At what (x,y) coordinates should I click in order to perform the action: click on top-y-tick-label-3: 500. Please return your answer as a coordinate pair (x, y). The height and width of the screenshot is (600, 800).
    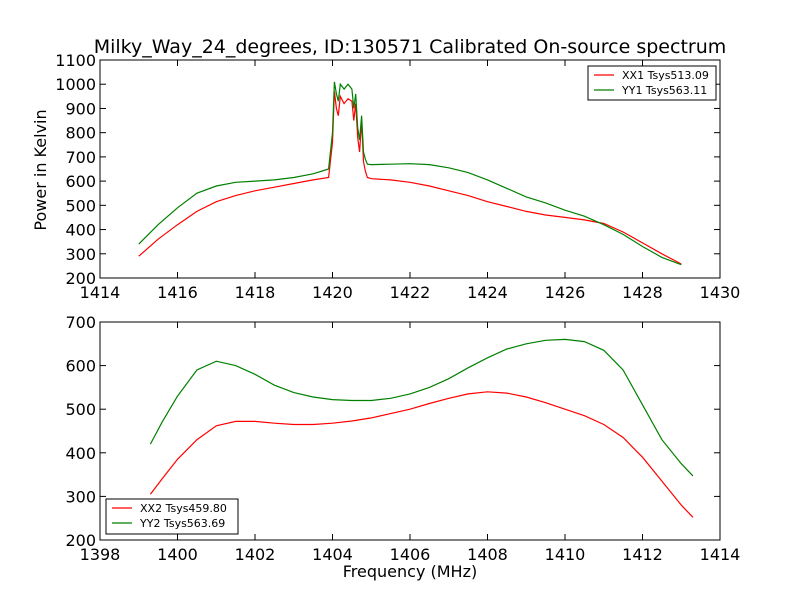
    Looking at the image, I should click on (80, 205).